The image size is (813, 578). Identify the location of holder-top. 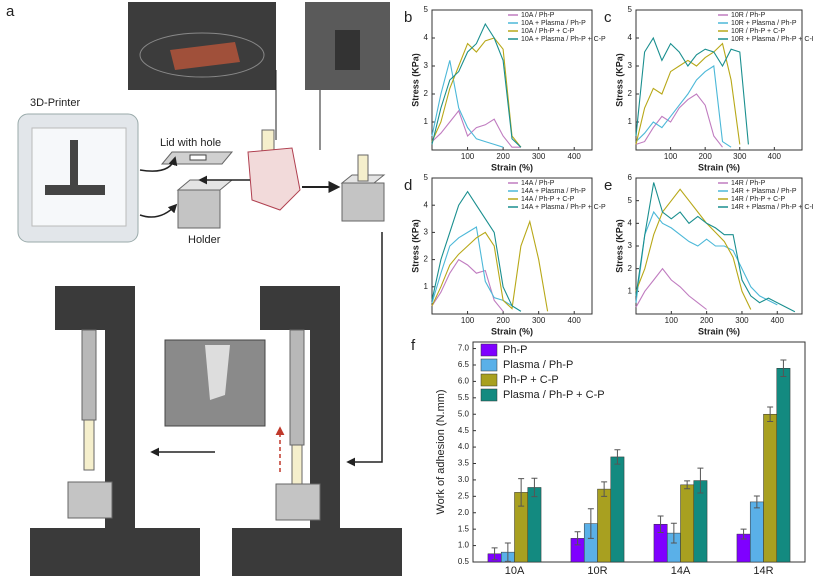
(205, 185).